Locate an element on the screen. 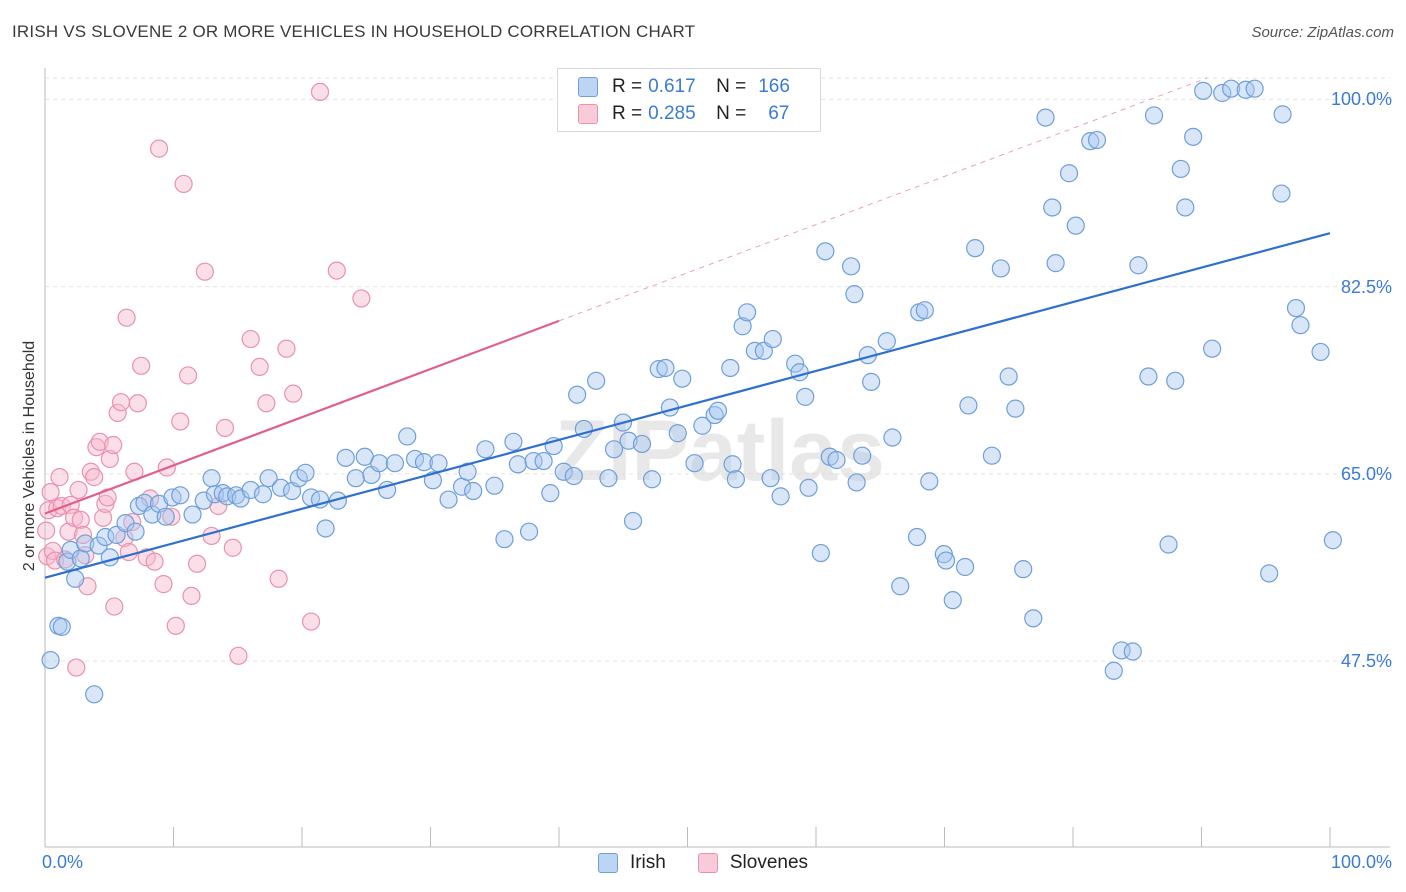 Image resolution: width=1406 pixels, height=892 pixels. slovenes-trend-line is located at coordinates (302, 417).